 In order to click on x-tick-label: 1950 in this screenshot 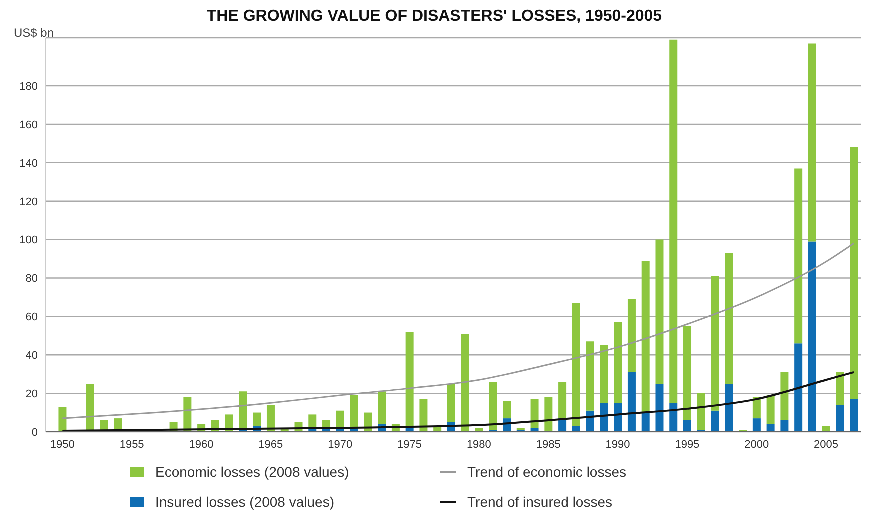, I will do `click(62, 444)`.